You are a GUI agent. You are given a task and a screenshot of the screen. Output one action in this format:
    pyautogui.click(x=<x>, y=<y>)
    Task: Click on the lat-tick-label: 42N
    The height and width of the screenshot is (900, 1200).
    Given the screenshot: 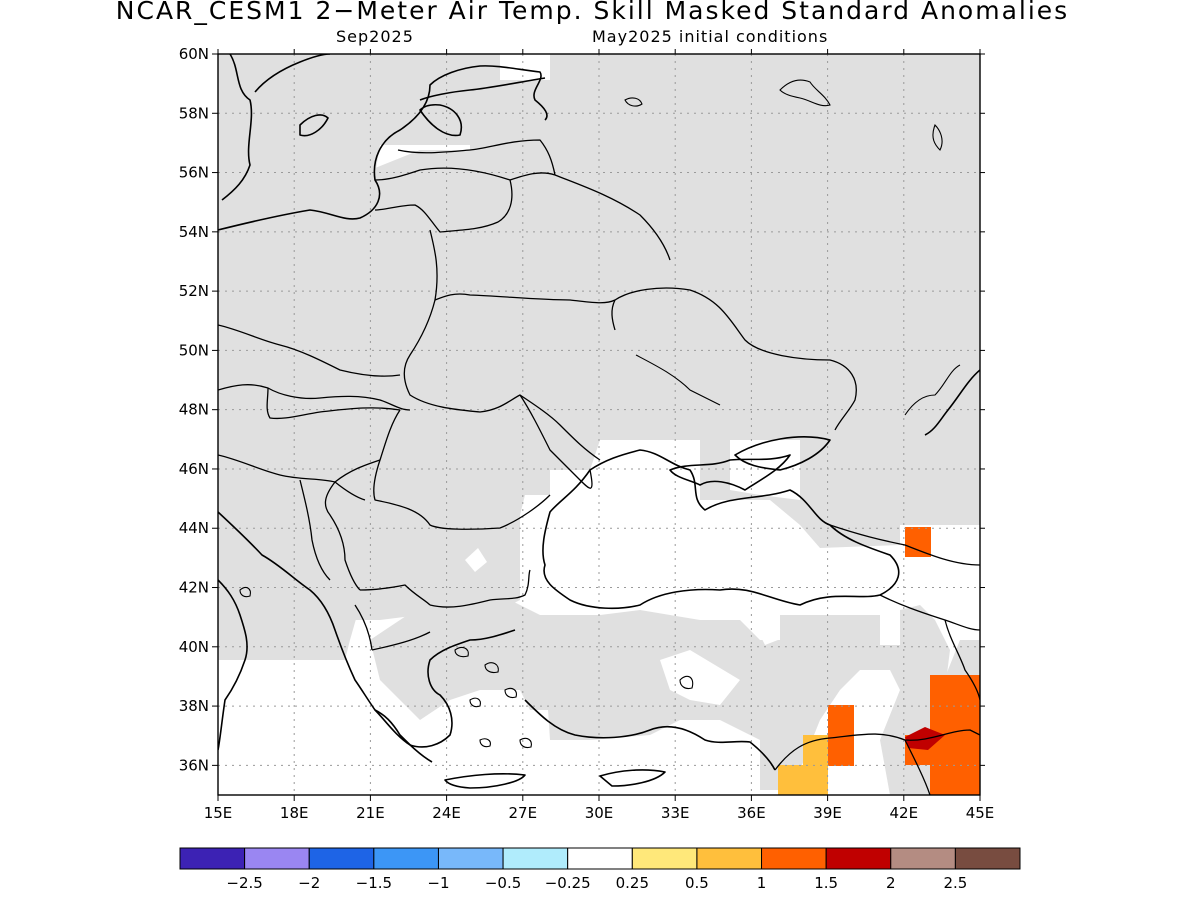 What is the action you would take?
    pyautogui.click(x=194, y=588)
    